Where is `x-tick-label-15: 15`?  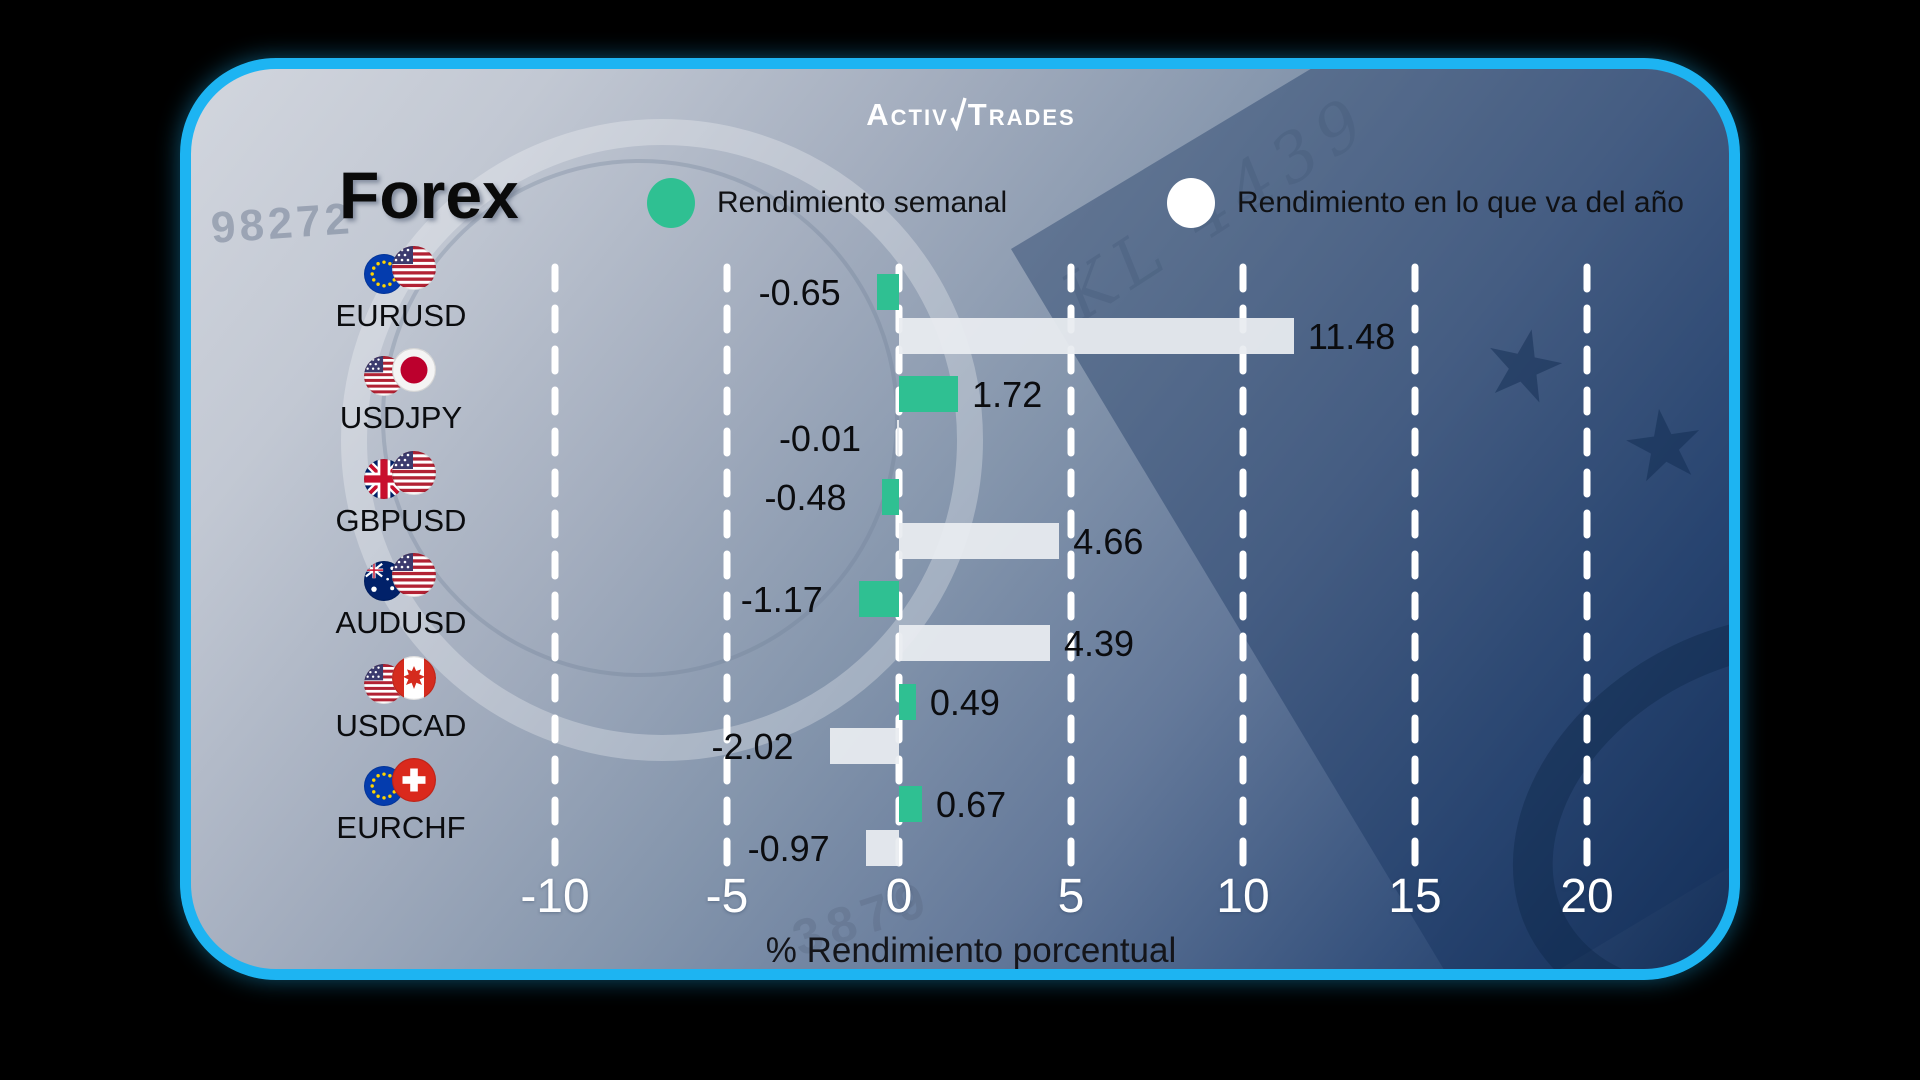
x-tick-label-15: 15 is located at coordinates (1415, 896).